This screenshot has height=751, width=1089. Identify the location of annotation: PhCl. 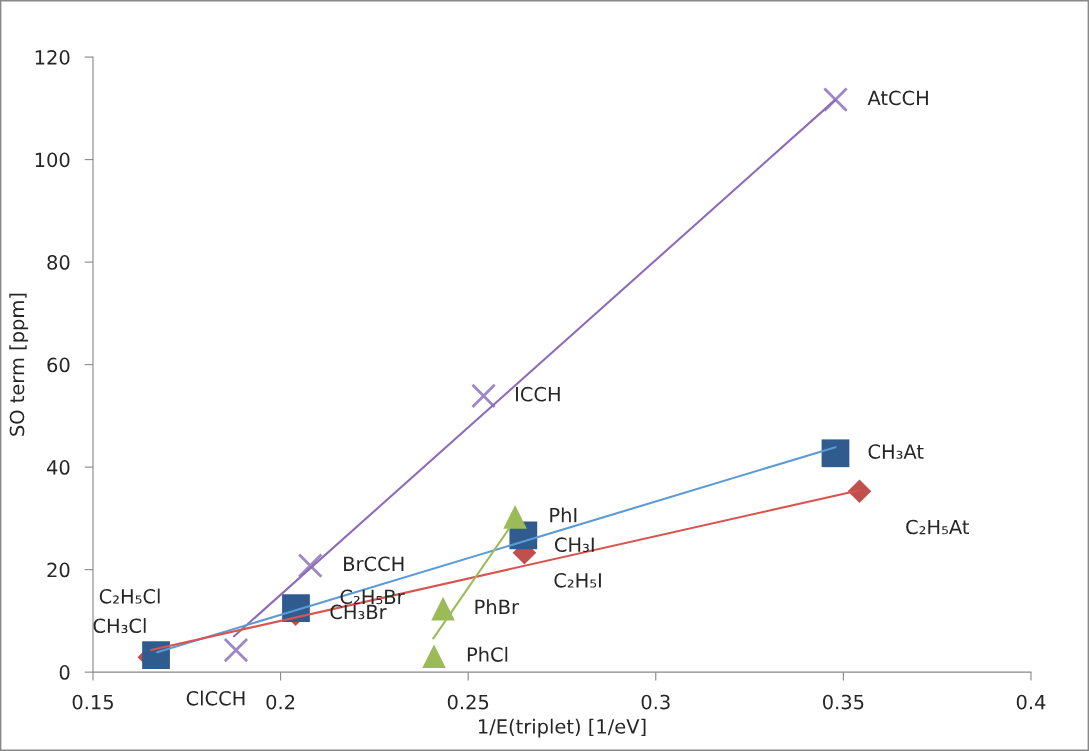
(487, 654).